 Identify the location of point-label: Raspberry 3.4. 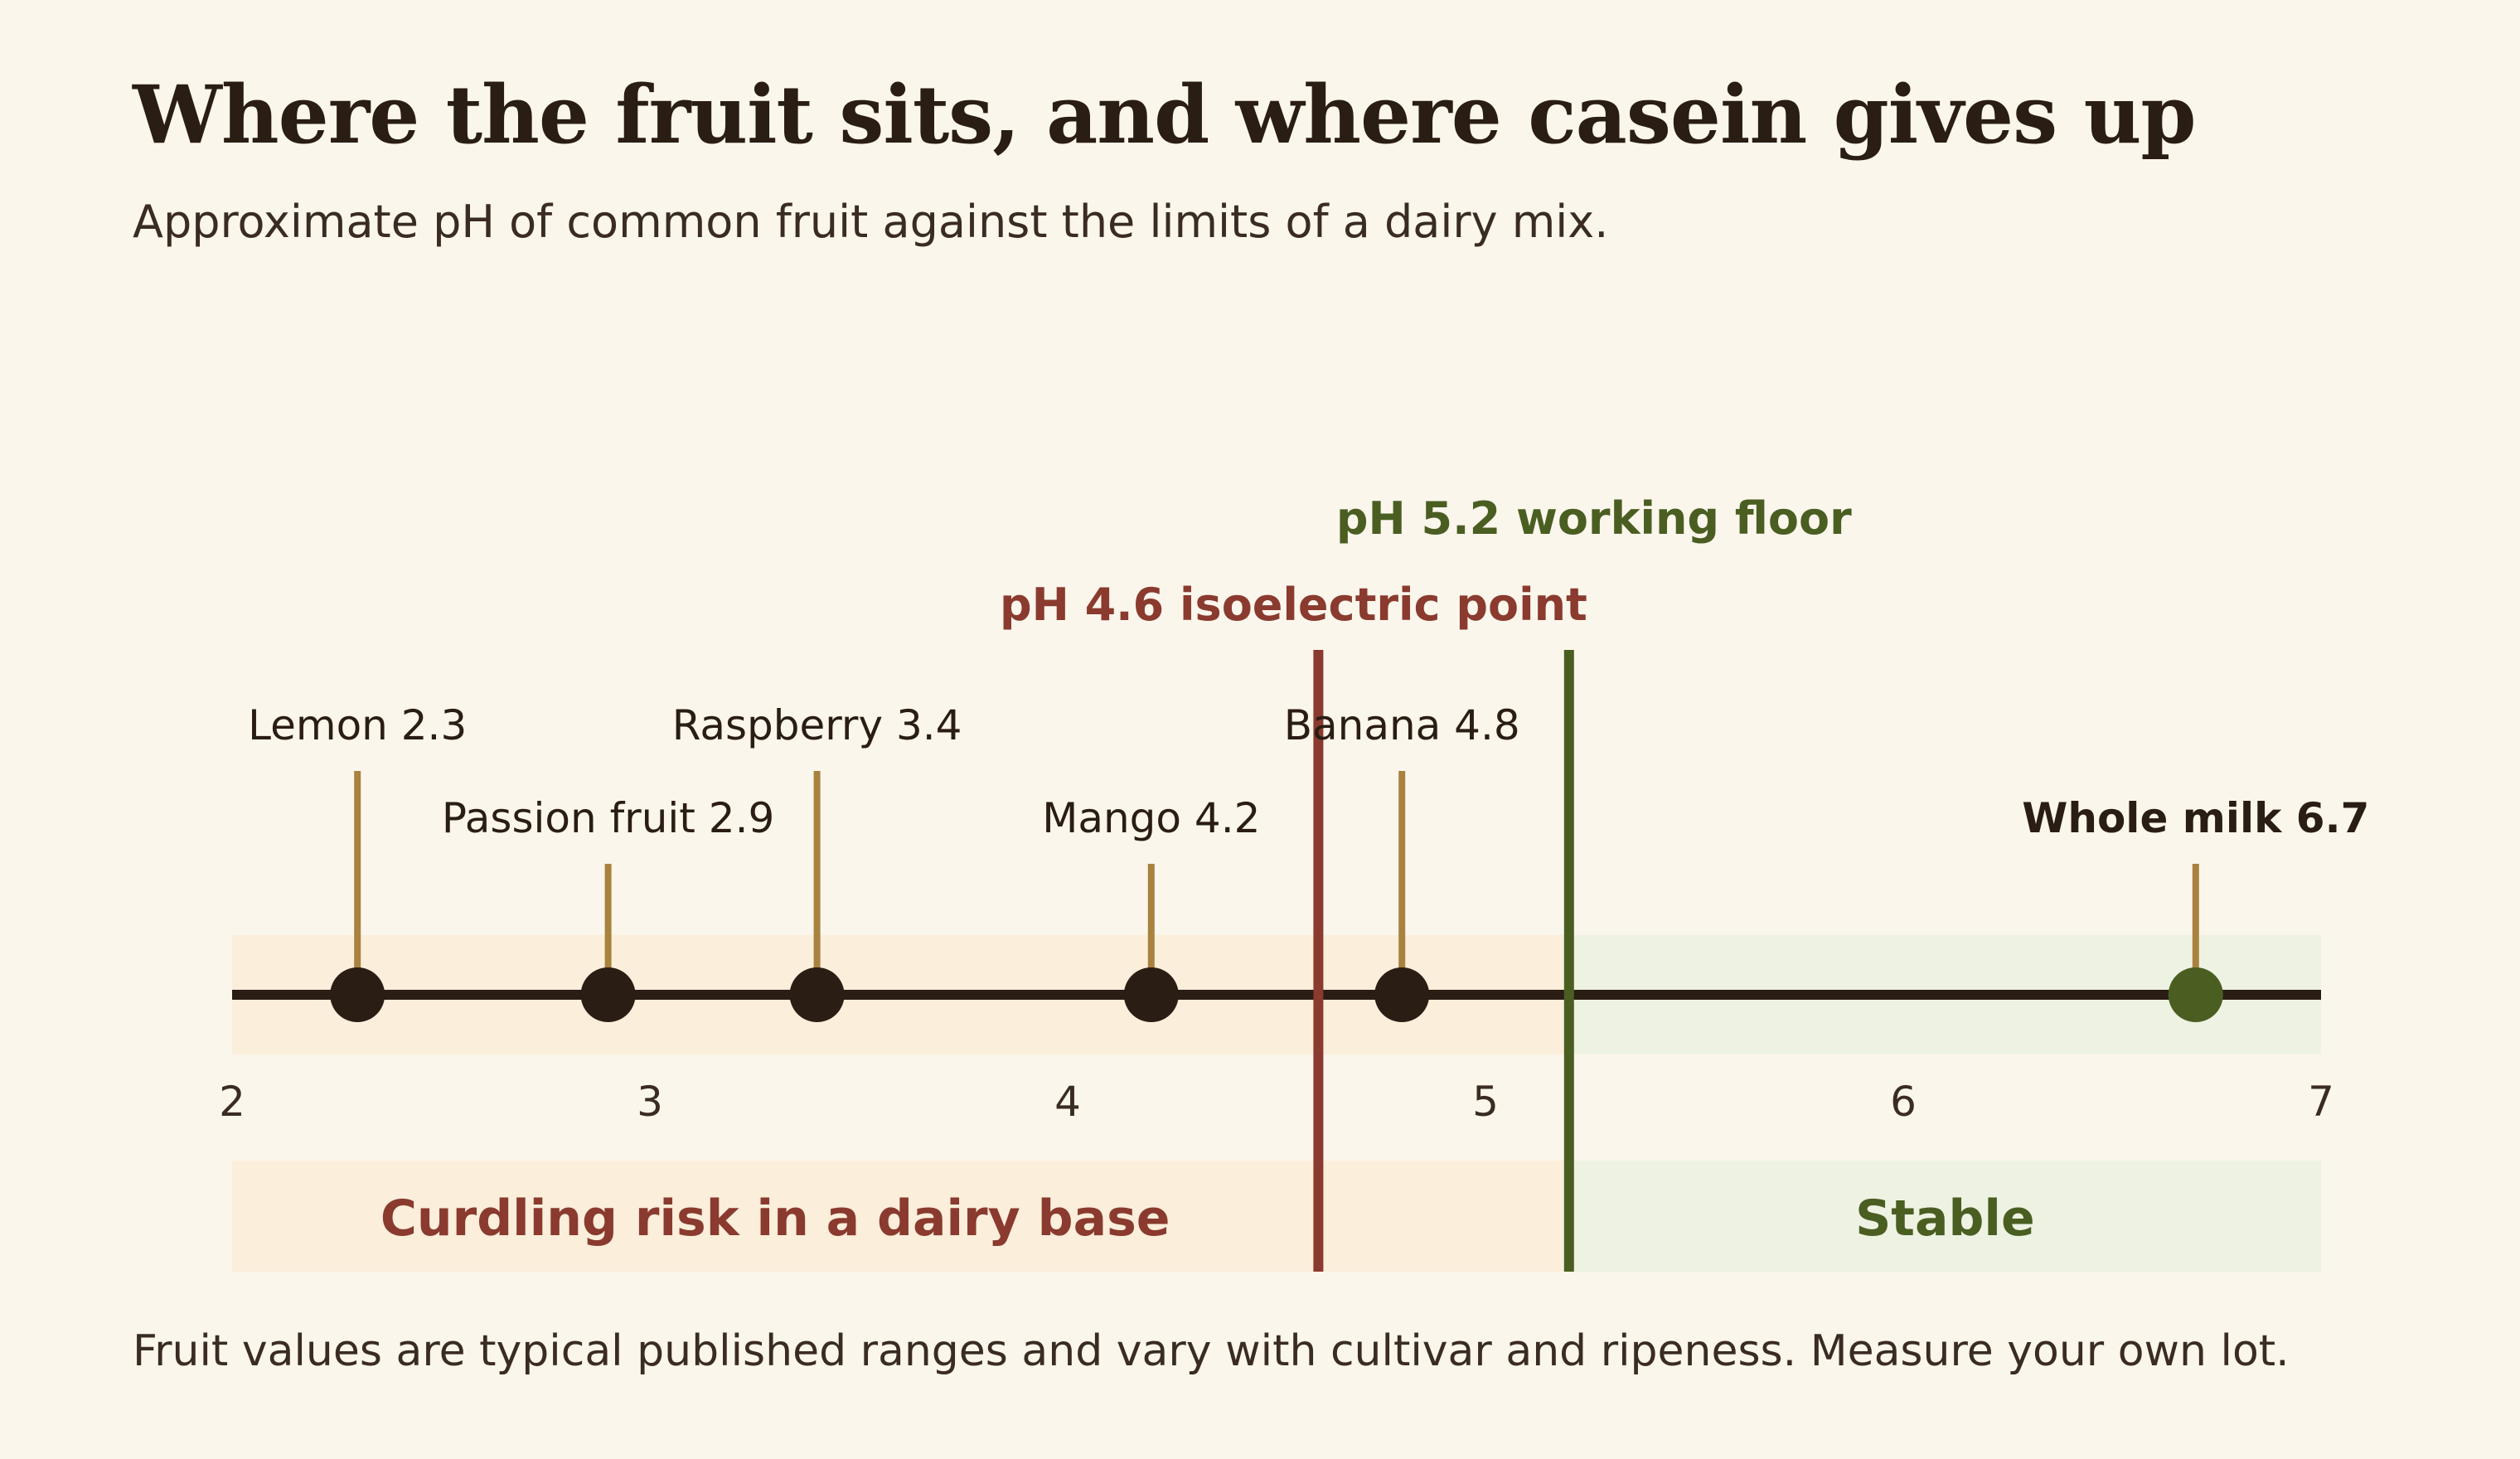
(817, 725).